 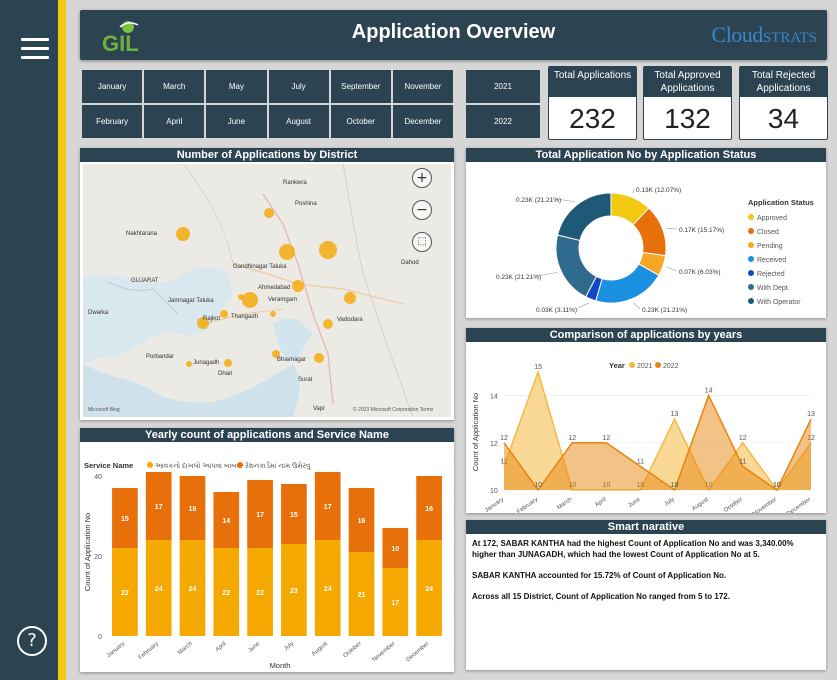 I want to click on service-legend-title: Service Name, so click(x=108, y=465).